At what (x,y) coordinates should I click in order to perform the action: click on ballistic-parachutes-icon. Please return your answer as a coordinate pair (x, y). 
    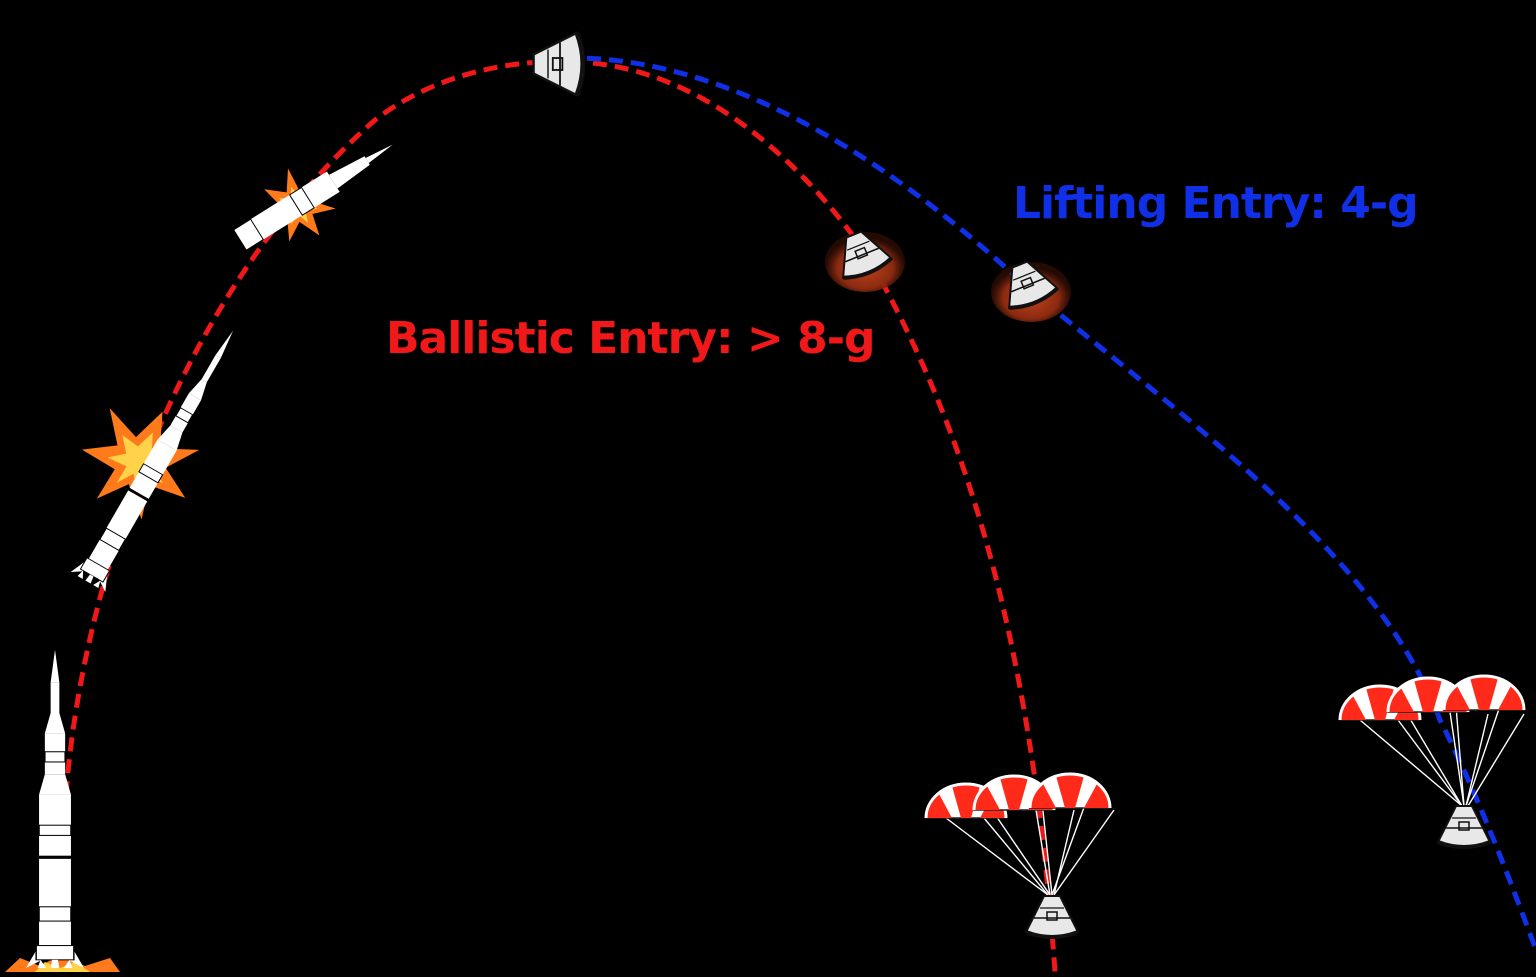
    Looking at the image, I should click on (1019, 855).